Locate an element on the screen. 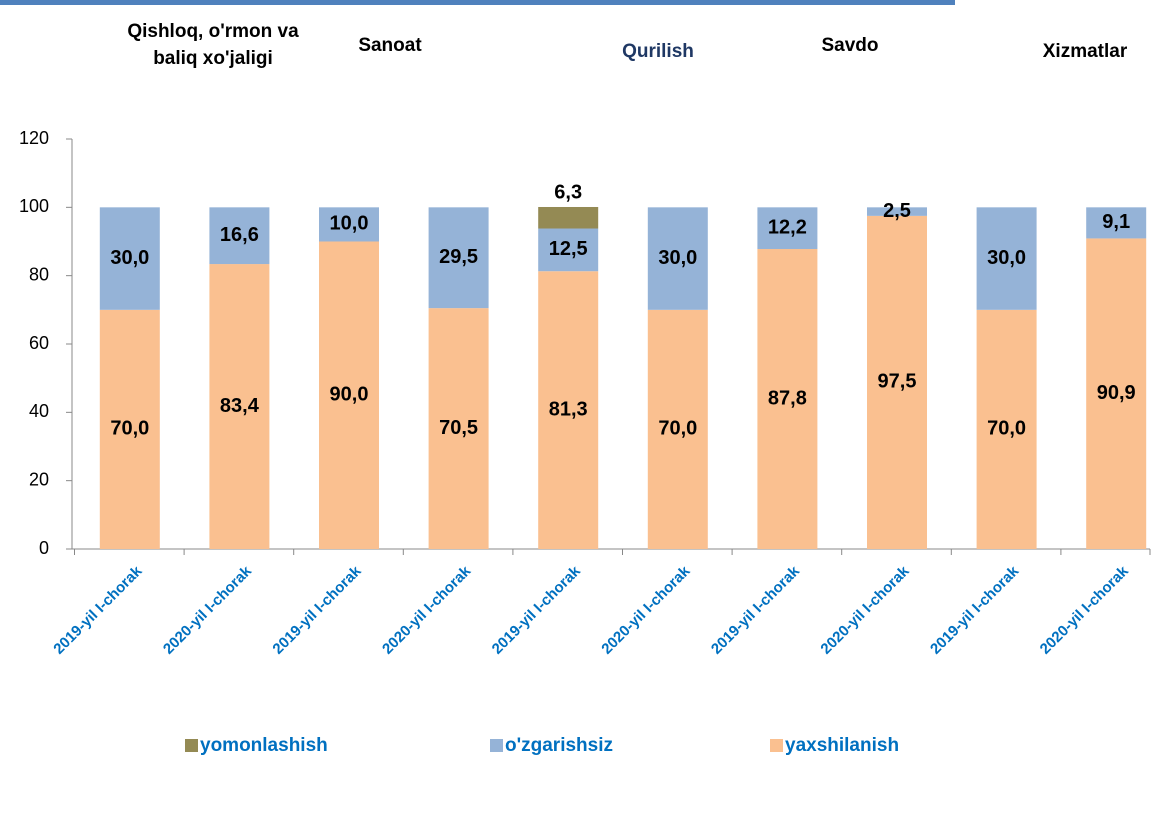 The height and width of the screenshot is (814, 1174). data-label: 90,0 is located at coordinates (349, 395).